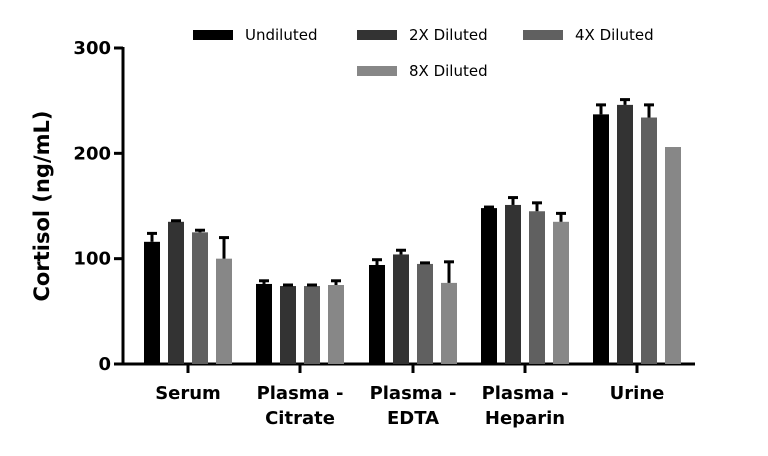  What do you see at coordinates (188, 393) in the screenshot?
I see `x-tick-label: Serum` at bounding box center [188, 393].